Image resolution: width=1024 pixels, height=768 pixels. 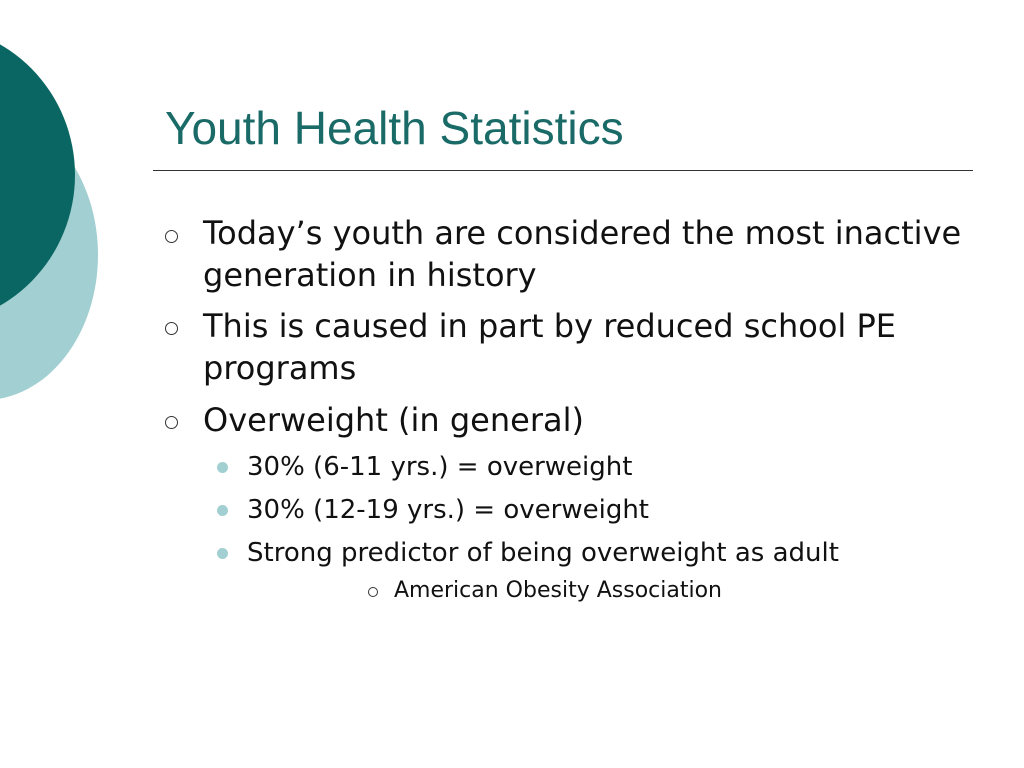 What do you see at coordinates (394, 128) in the screenshot?
I see `slide-title: Youth Health Statistics` at bounding box center [394, 128].